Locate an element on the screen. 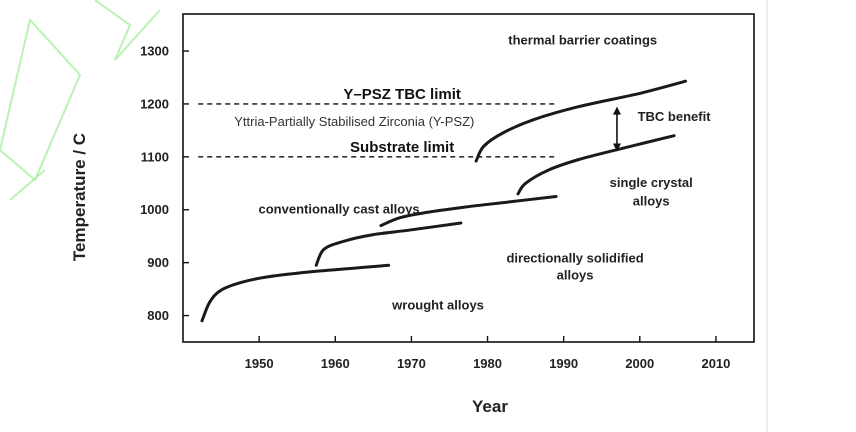  y-tick-label: 800 is located at coordinates (158, 315).